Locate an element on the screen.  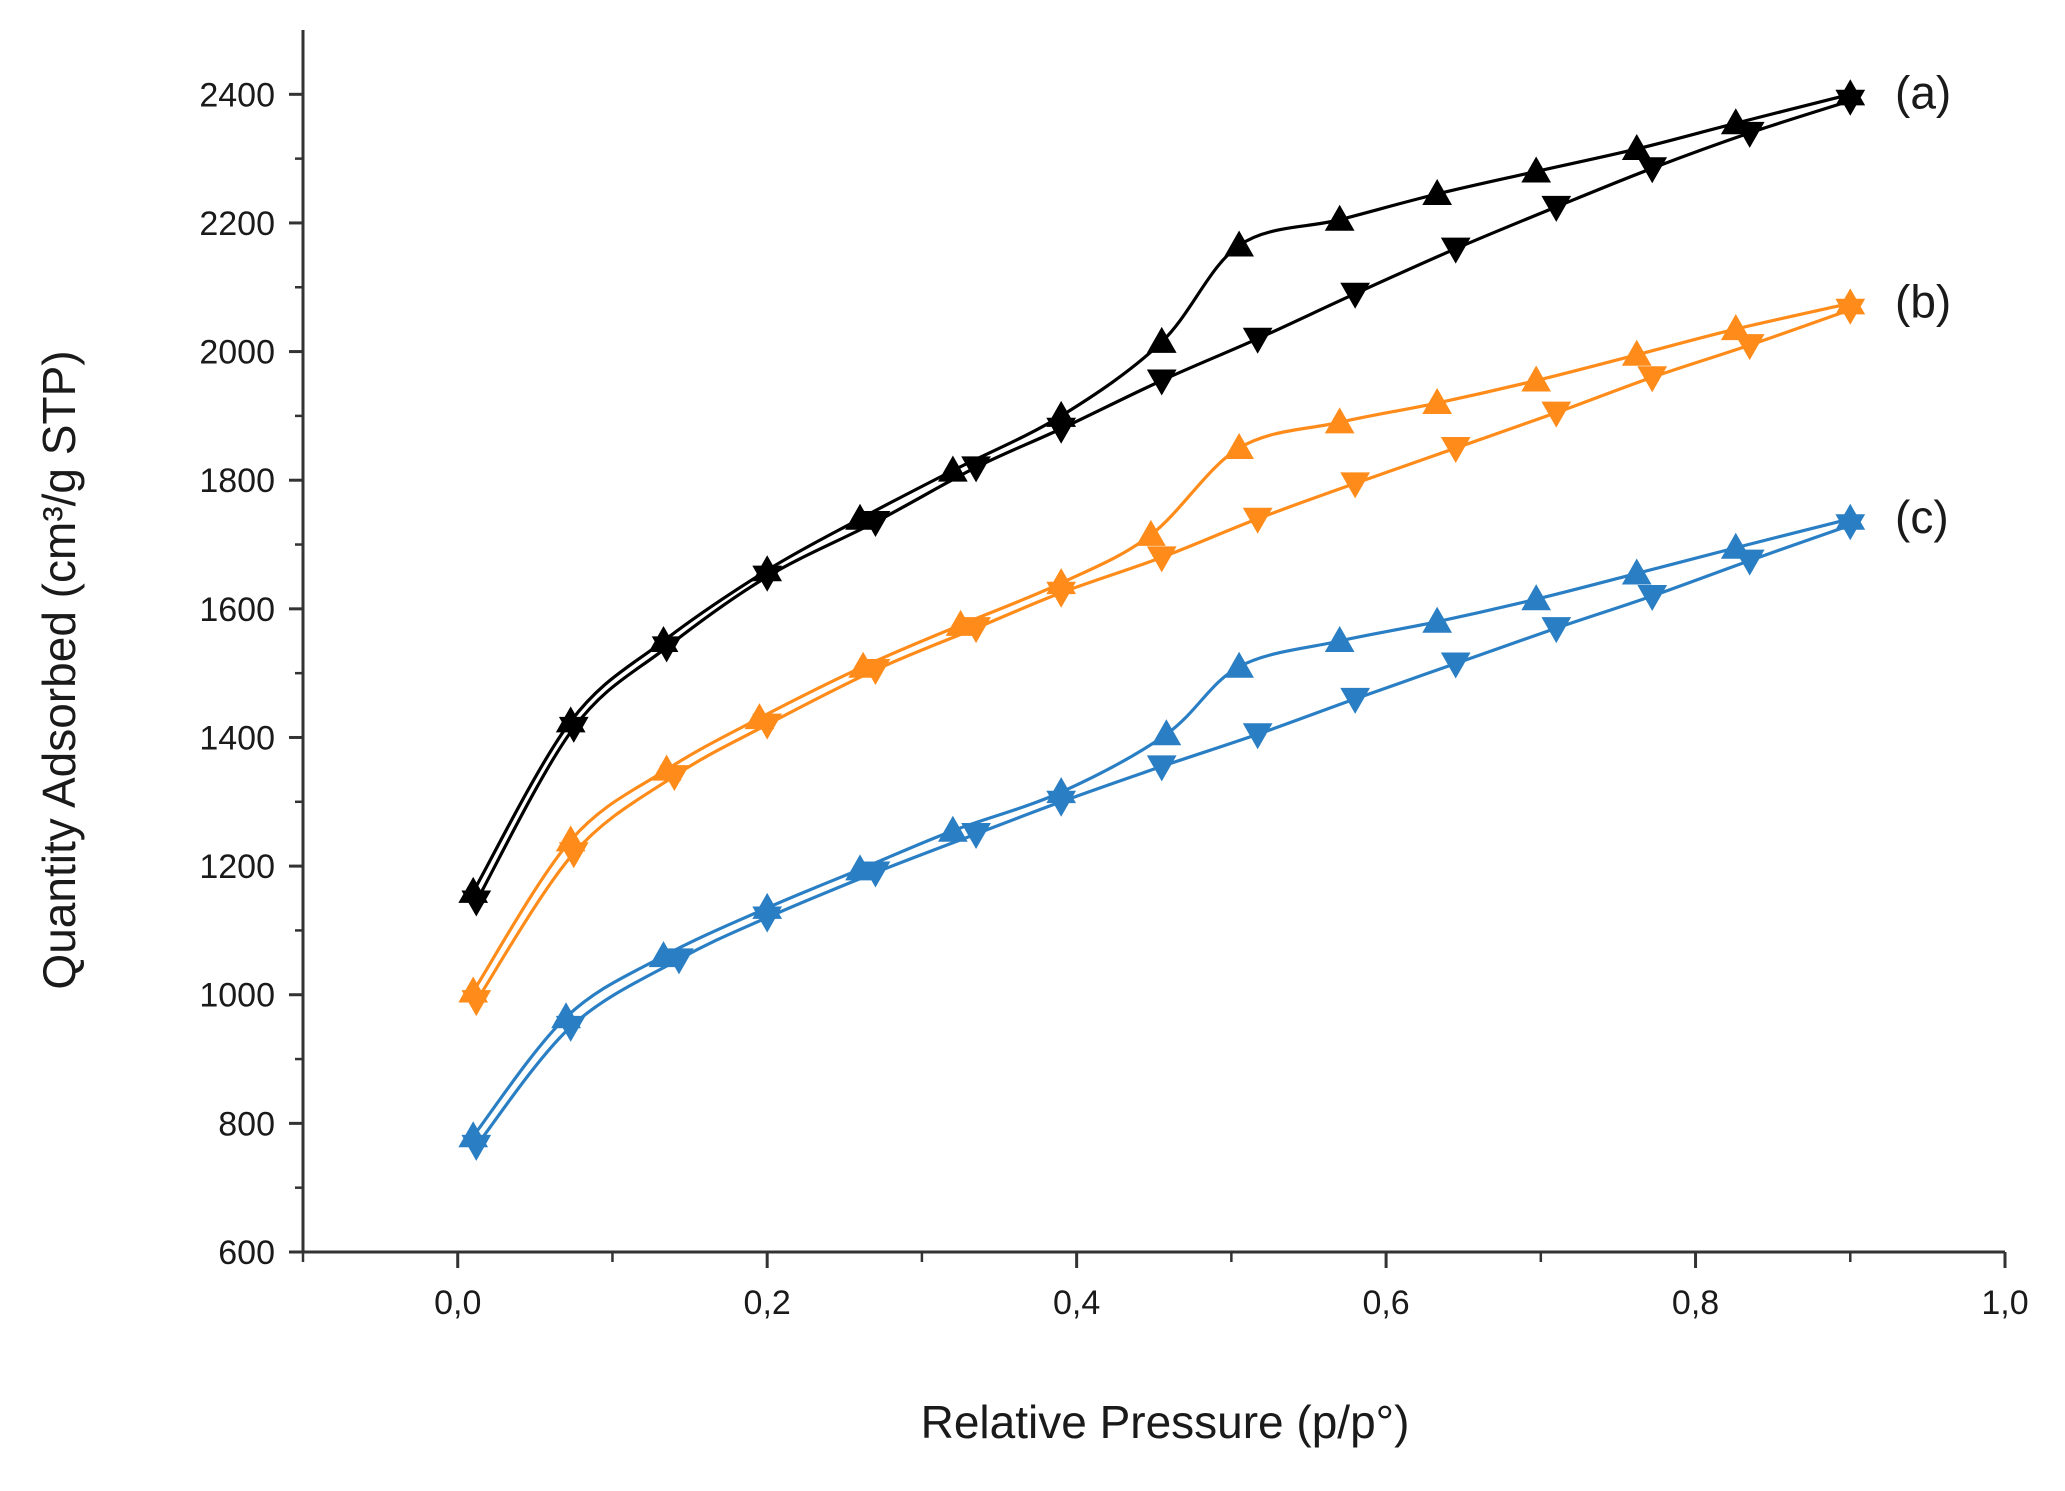
y-tick-label: 1400 is located at coordinates (237, 738).